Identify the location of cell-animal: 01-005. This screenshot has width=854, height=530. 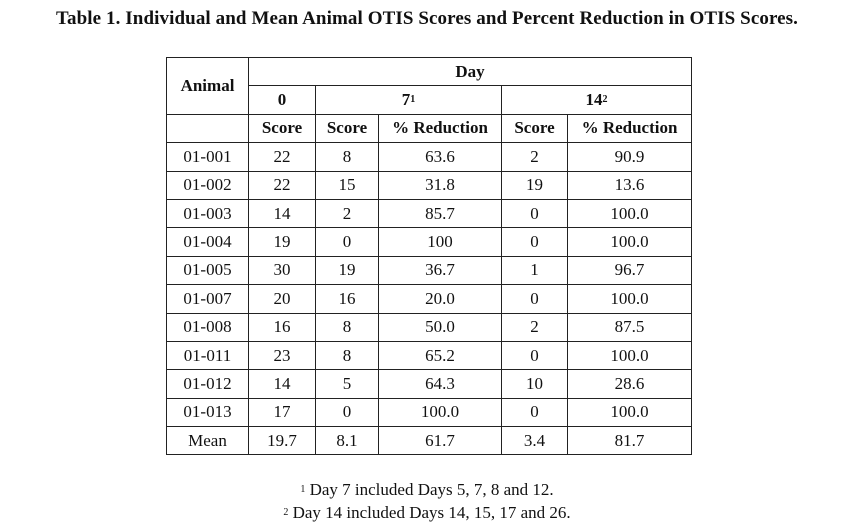
(207, 270).